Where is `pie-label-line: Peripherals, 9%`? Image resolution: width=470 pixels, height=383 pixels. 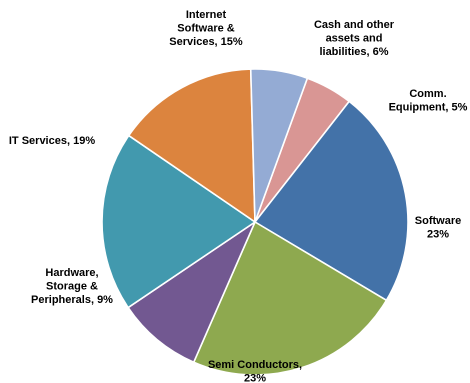 pie-label-line: Peripherals, 9% is located at coordinates (72, 300).